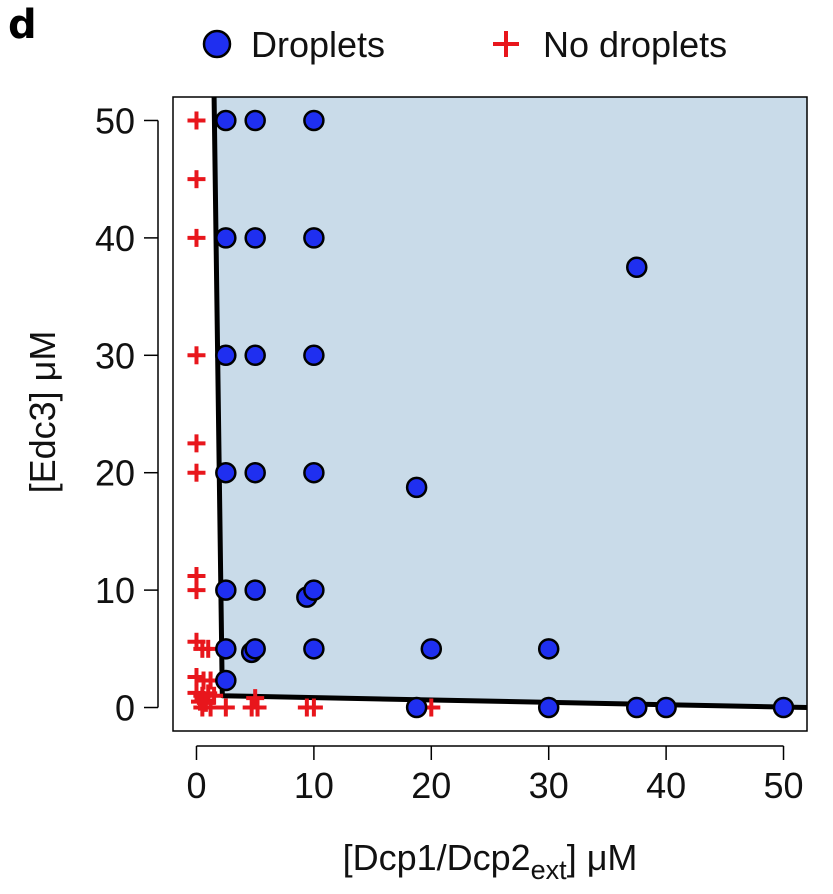 This screenshot has height=894, width=833. I want to click on x-tick-label-50: 50, so click(783, 785).